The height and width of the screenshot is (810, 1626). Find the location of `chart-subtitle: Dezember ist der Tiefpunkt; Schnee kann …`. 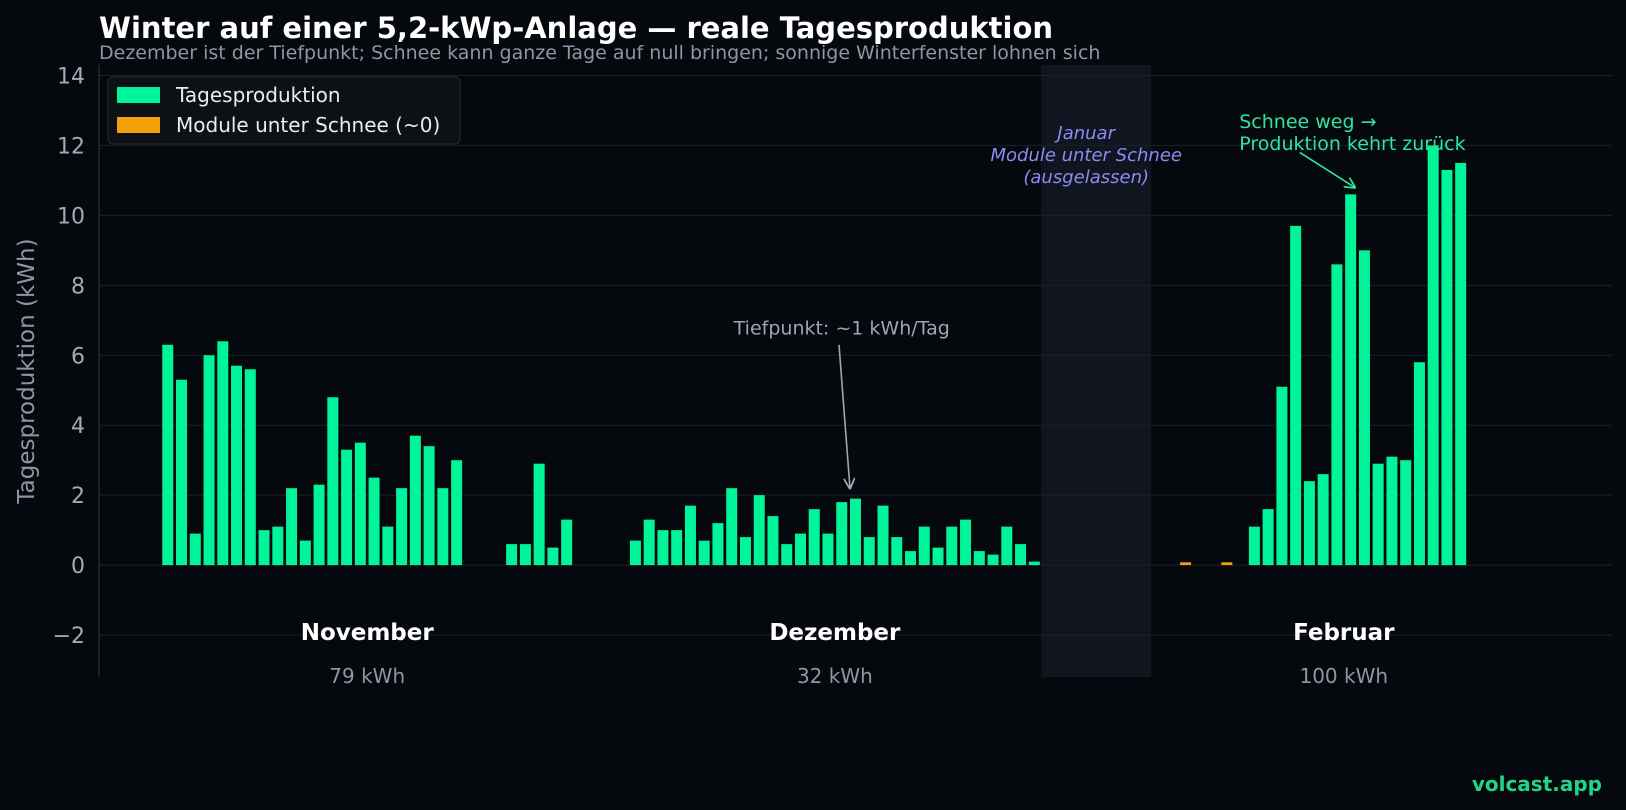

chart-subtitle: Dezember ist der Tiefpunkt; Schnee kann … is located at coordinates (599, 53).